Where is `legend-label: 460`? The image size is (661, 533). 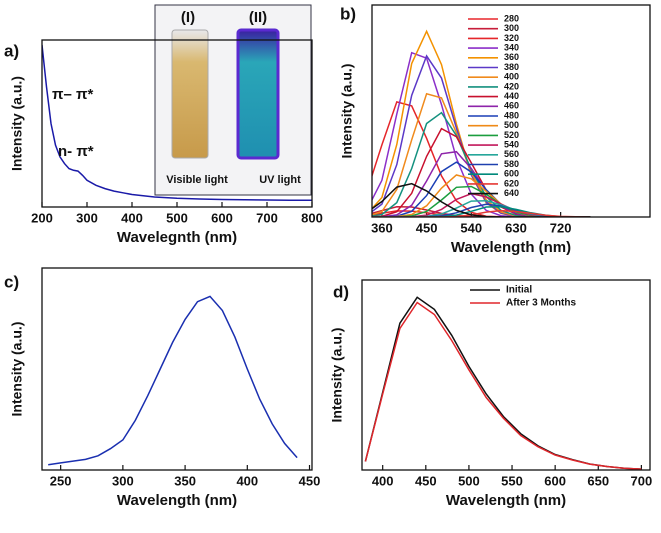 legend-label: 460 is located at coordinates (511, 106).